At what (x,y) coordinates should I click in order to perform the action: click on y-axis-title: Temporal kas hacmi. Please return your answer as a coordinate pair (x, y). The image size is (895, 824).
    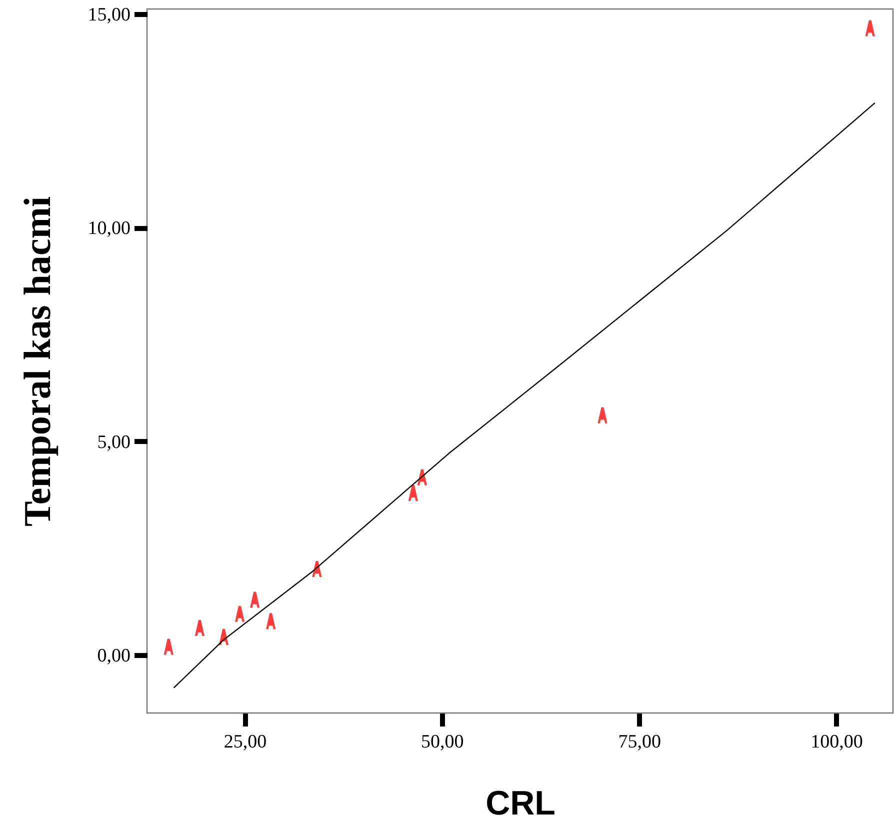
    Looking at the image, I should click on (37, 361).